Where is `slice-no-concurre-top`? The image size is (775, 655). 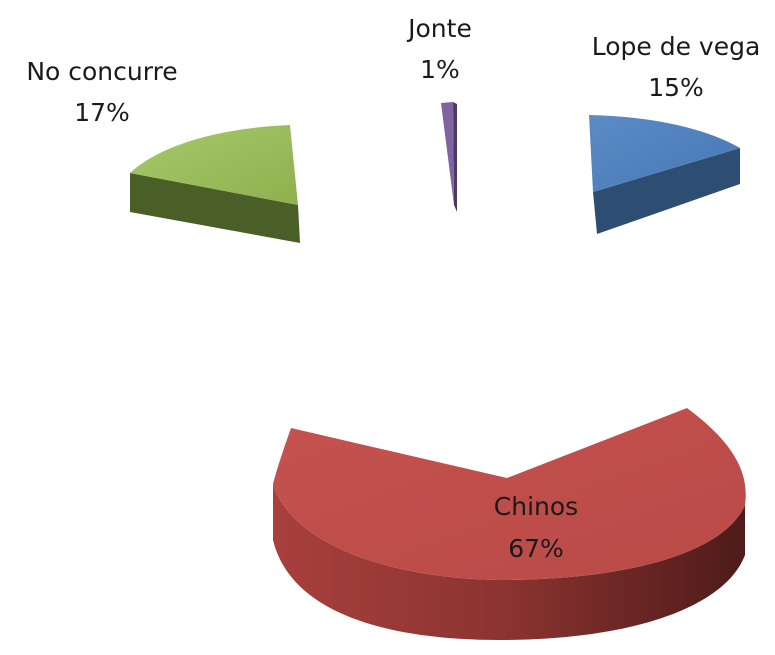 slice-no-concurre-top is located at coordinates (214, 165).